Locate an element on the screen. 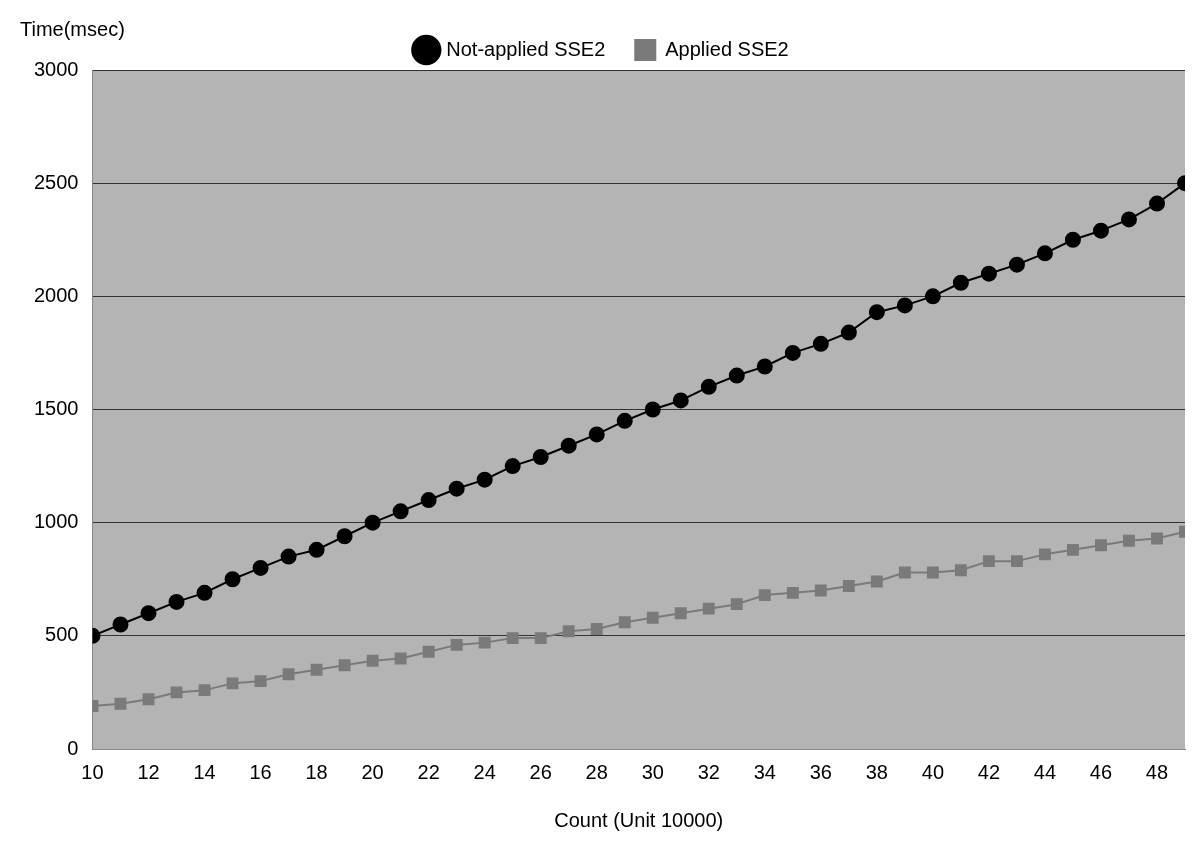 This screenshot has width=1199, height=847. y-tick-label: 1000 is located at coordinates (56, 521).